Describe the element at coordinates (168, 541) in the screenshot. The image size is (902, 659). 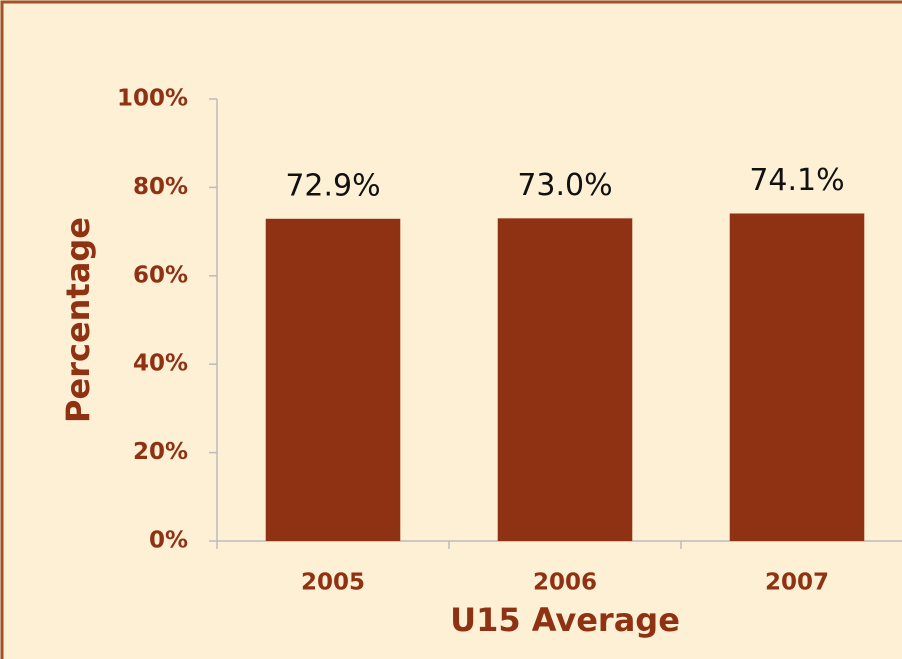
I see `y-tick-label: 0%` at that location.